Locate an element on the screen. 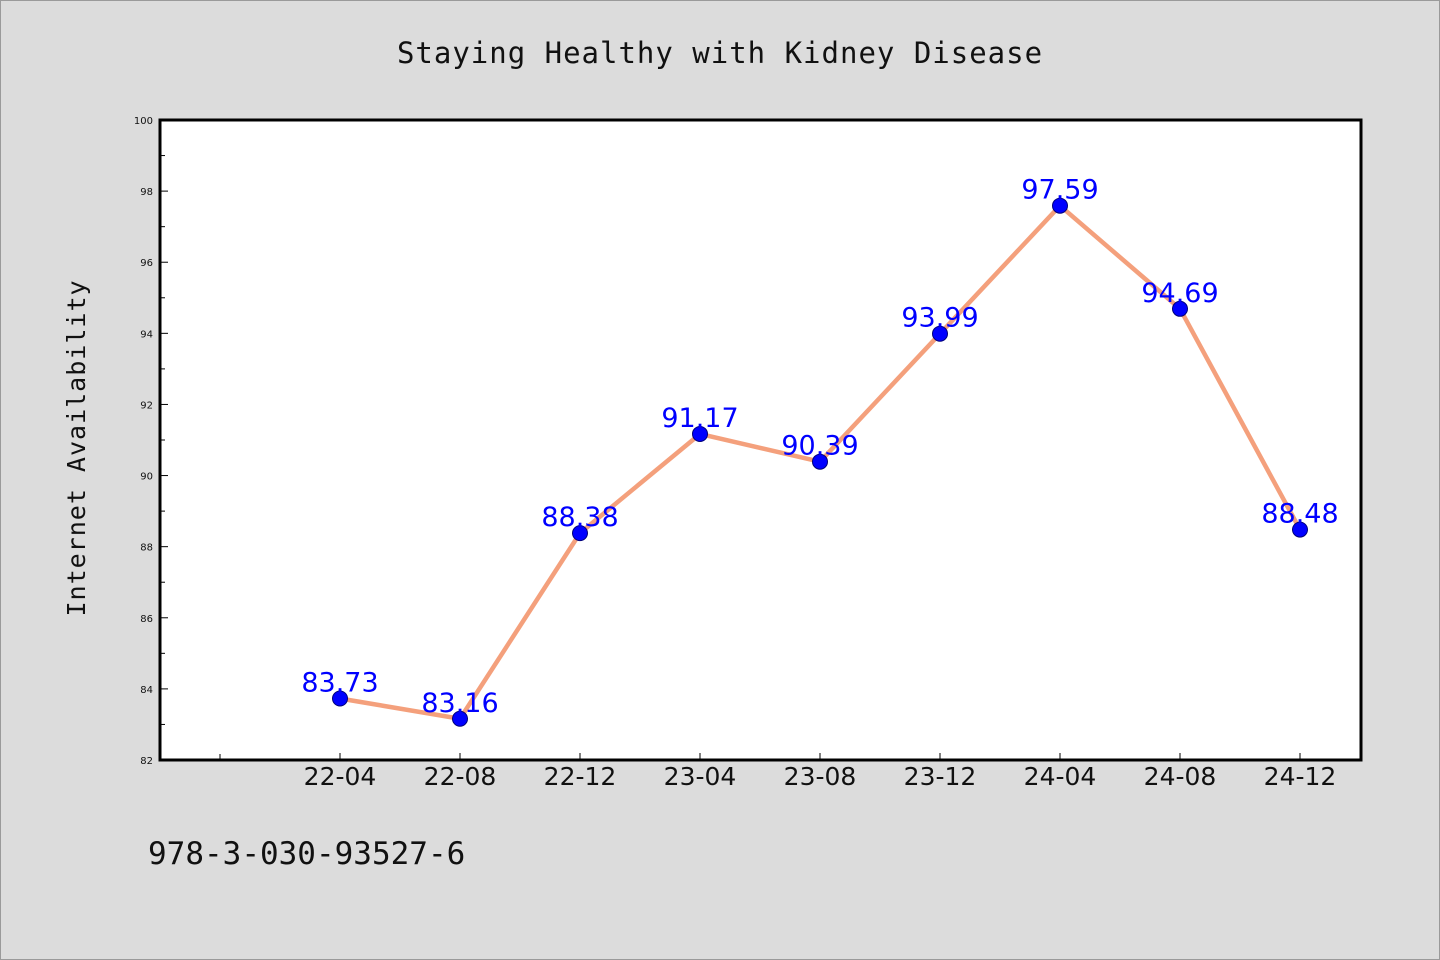 Image resolution: width=1440 pixels, height=960 pixels. data-label: 93.99 is located at coordinates (939, 318).